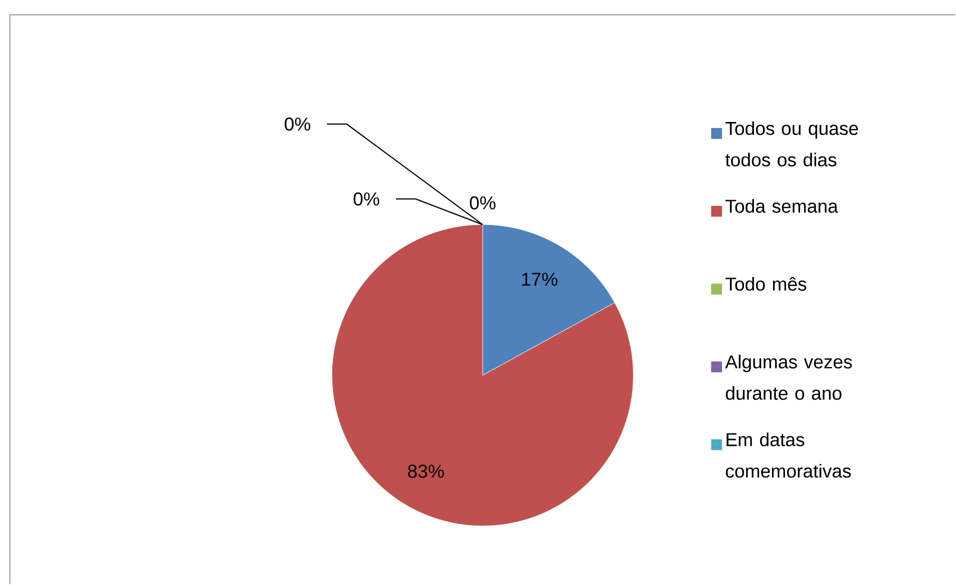  I want to click on legend-label: Toda semana, so click(782, 206).